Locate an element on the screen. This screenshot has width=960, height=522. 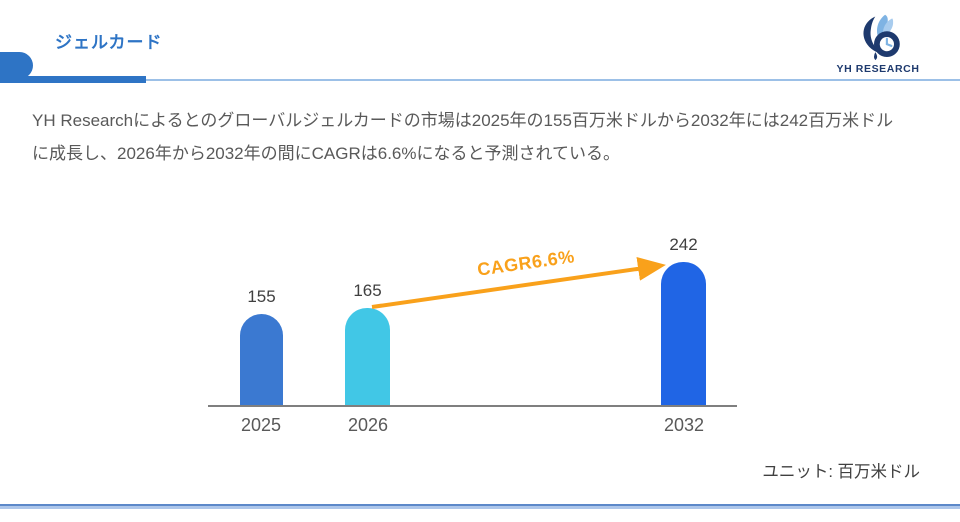
cagr-arrow is located at coordinates (518, 282).